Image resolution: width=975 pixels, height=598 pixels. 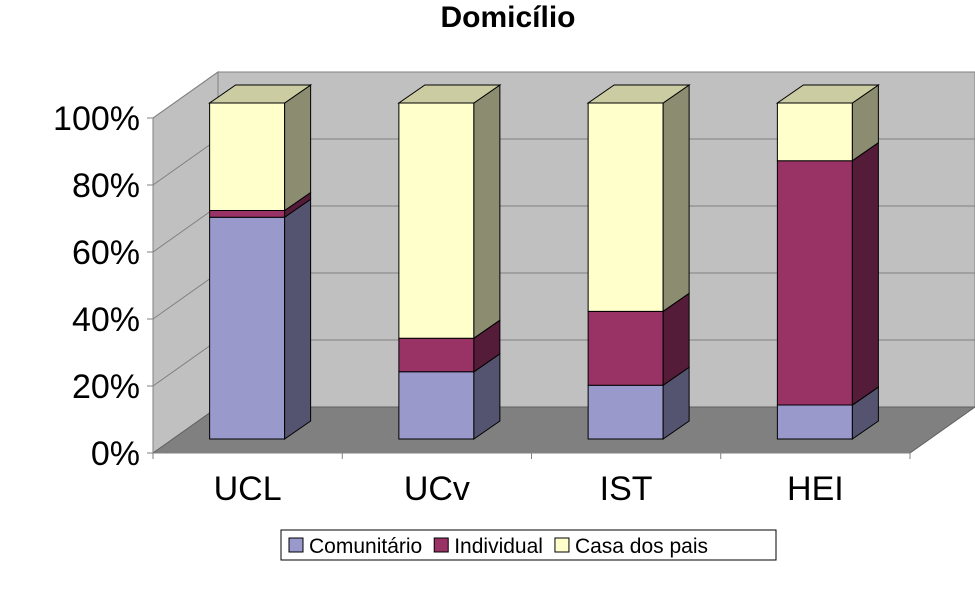 I want to click on legend-box, so click(x=528, y=545).